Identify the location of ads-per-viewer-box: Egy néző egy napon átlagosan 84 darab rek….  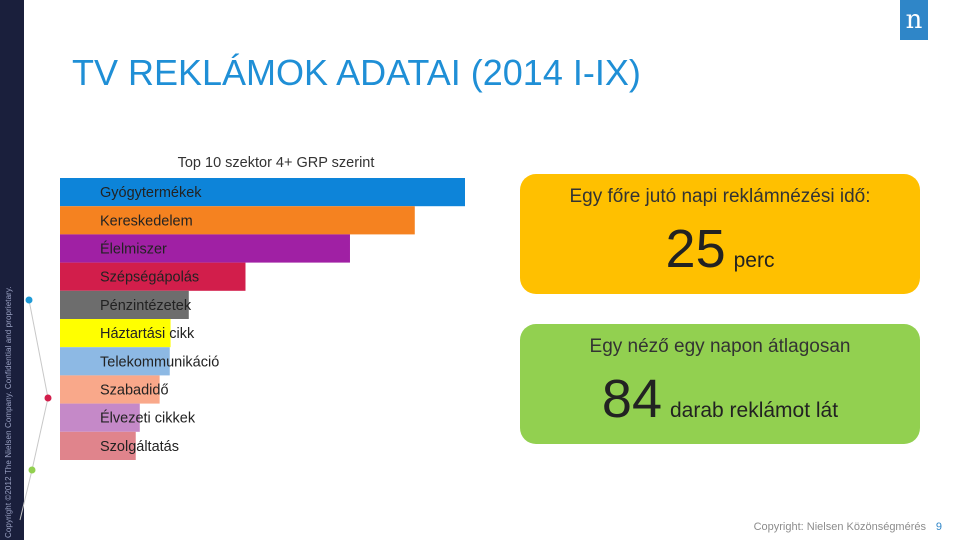
(720, 384).